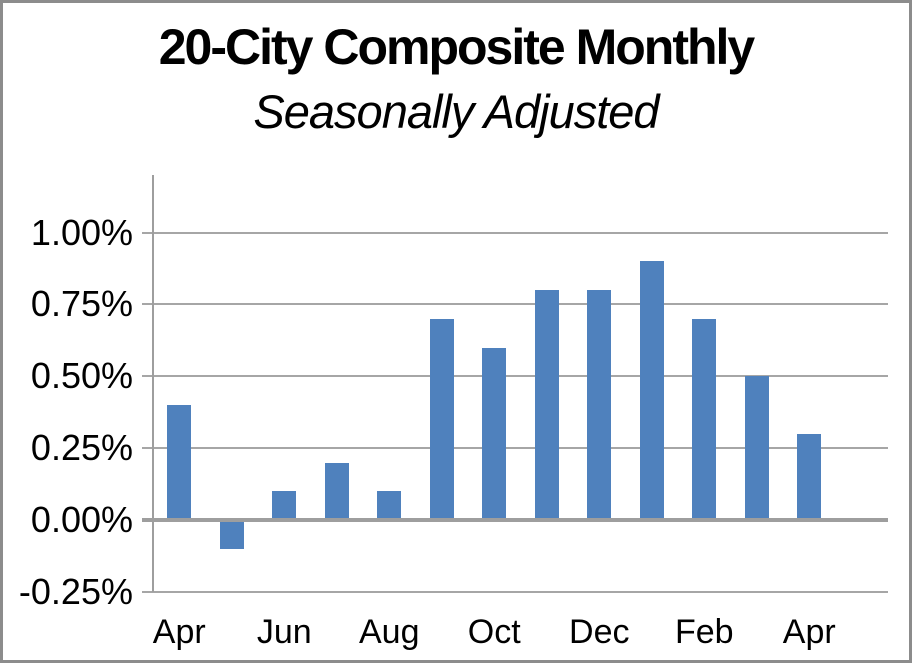 The width and height of the screenshot is (912, 663). What do you see at coordinates (81, 520) in the screenshot?
I see `y-axis-label: 0.00%` at bounding box center [81, 520].